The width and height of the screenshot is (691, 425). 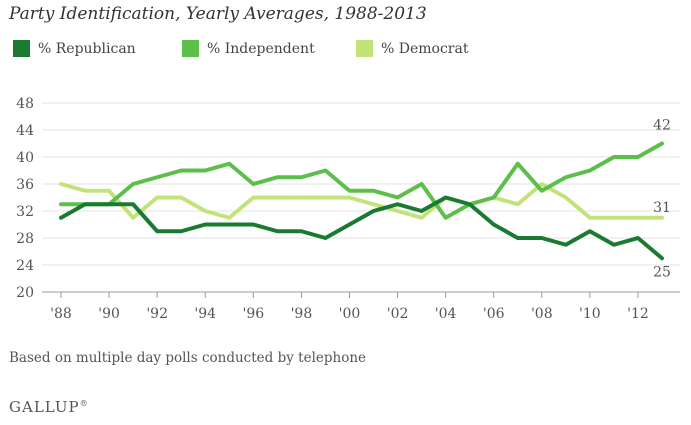 I want to click on legend-label-democrat: % Democrat, so click(x=425, y=48).